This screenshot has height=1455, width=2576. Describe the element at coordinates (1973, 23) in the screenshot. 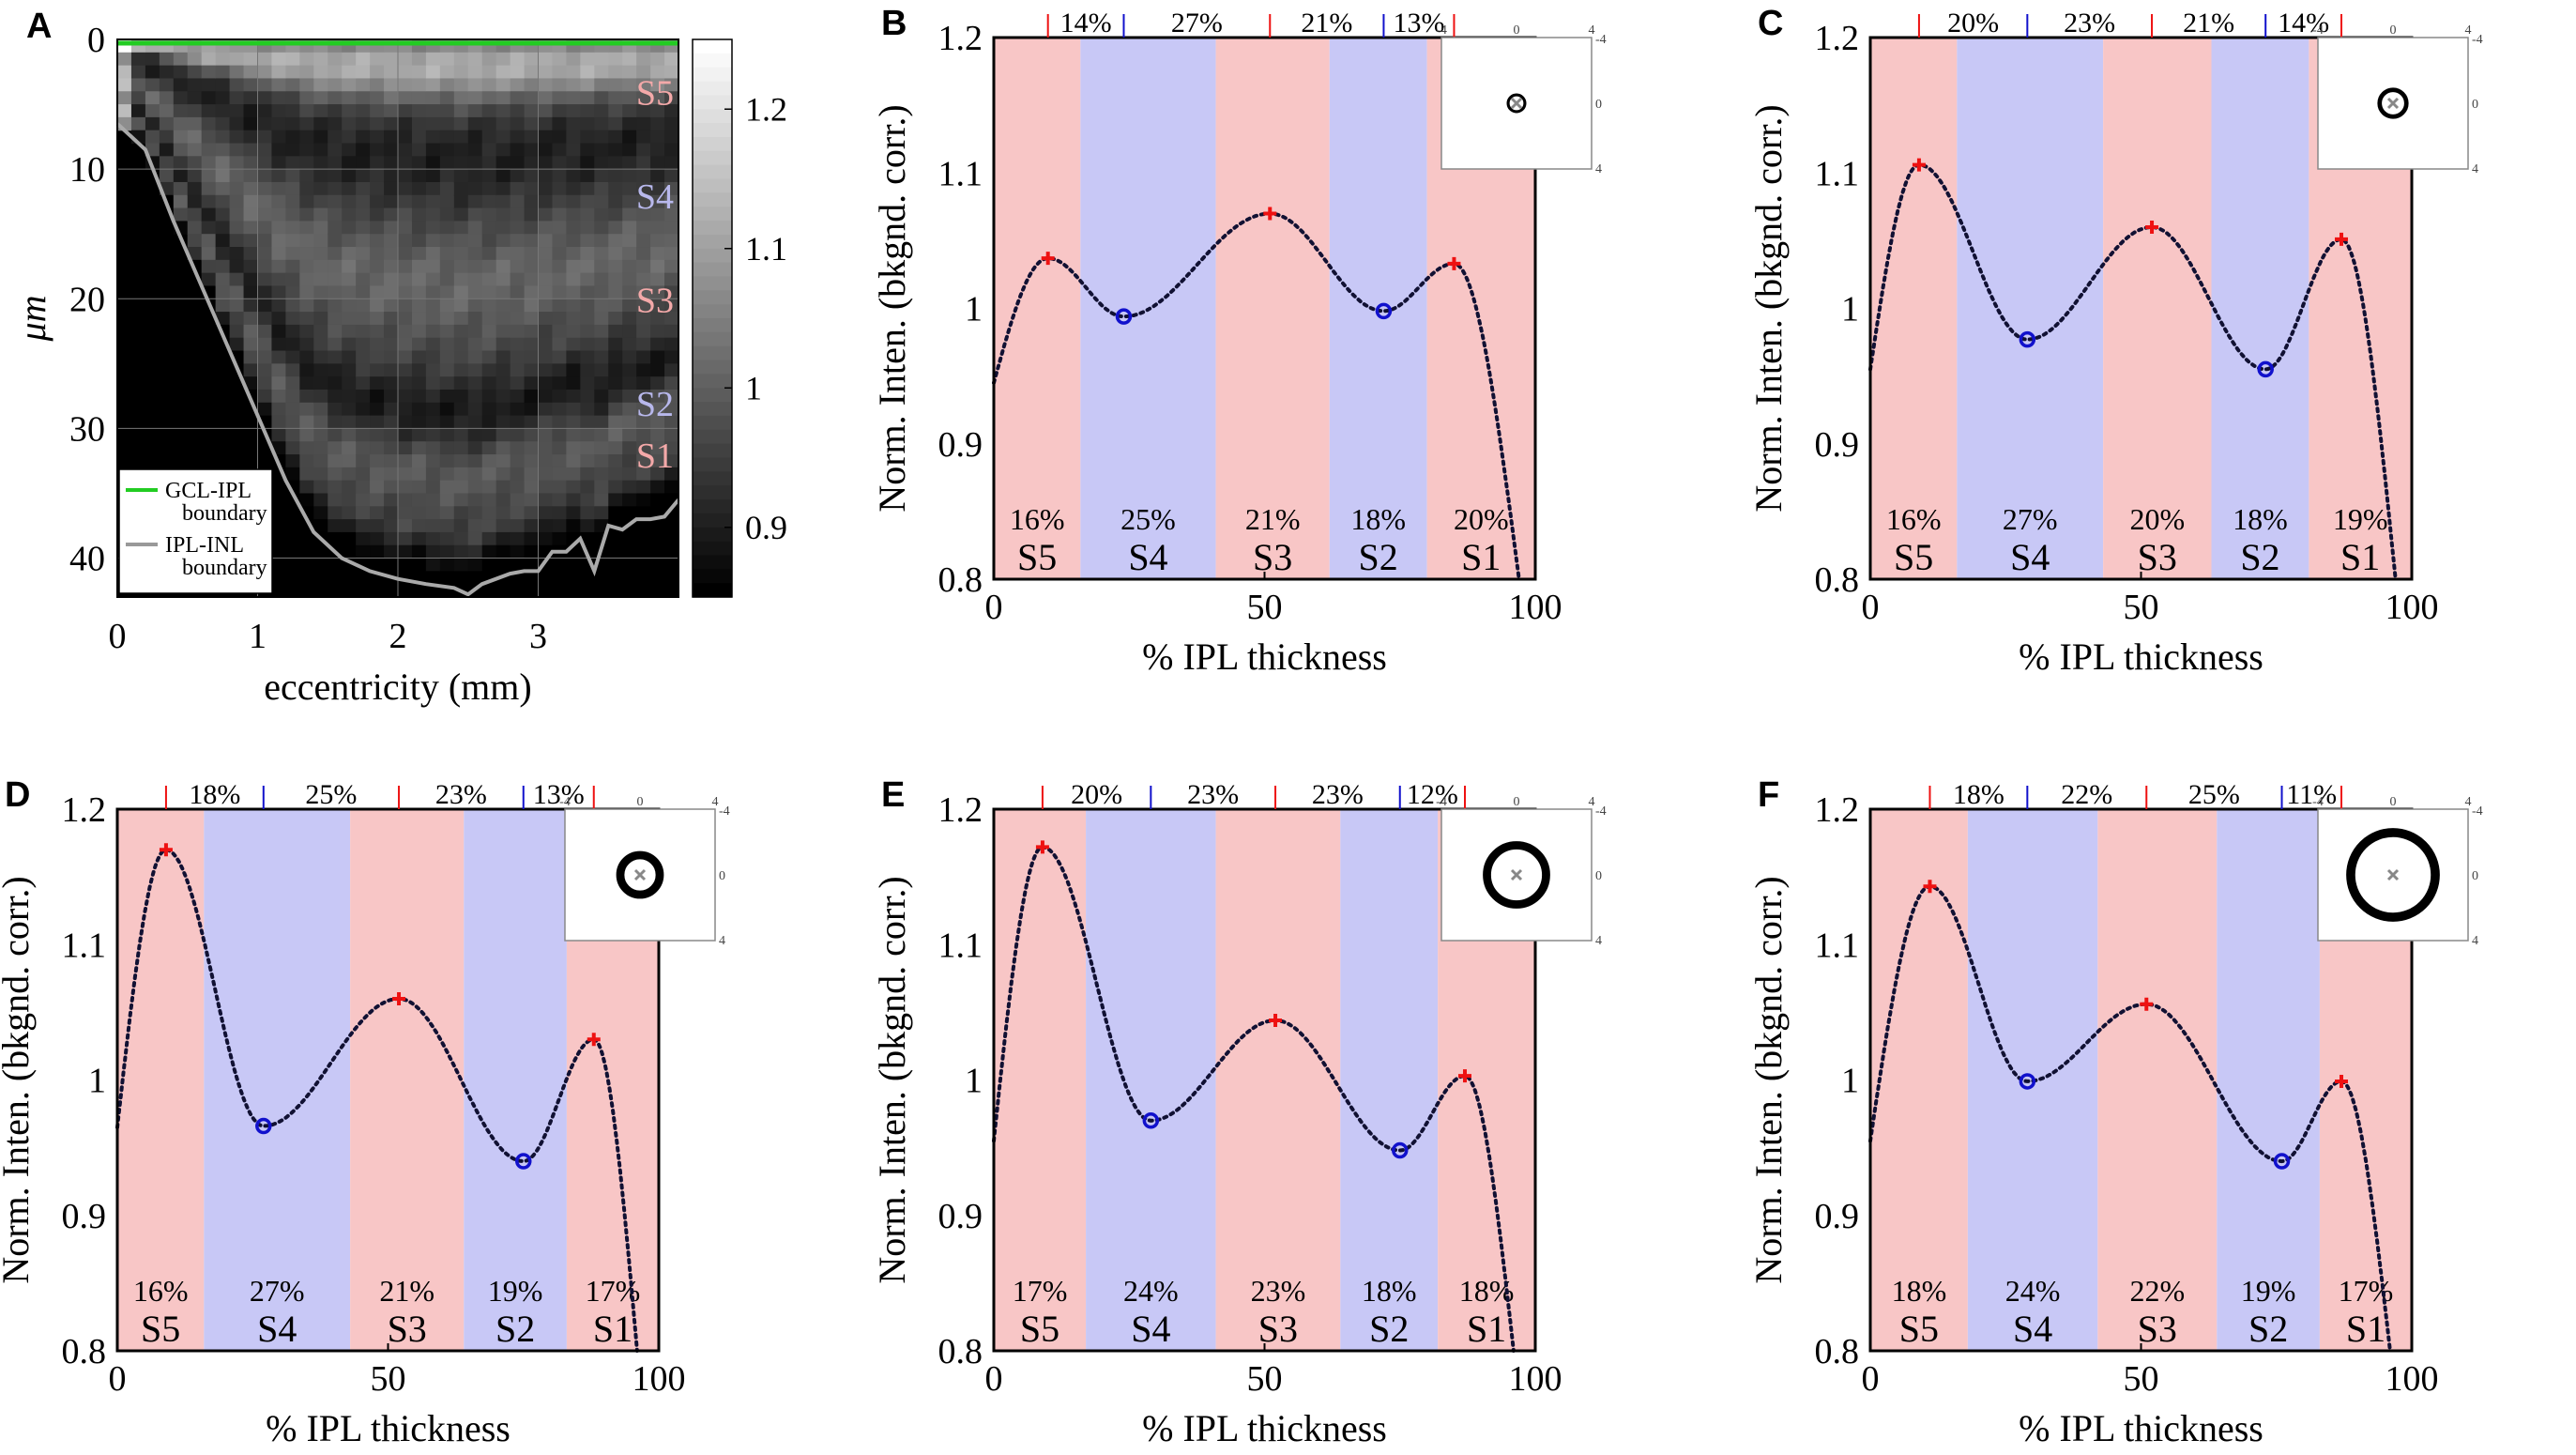

I see `top-percent: 20%` at that location.